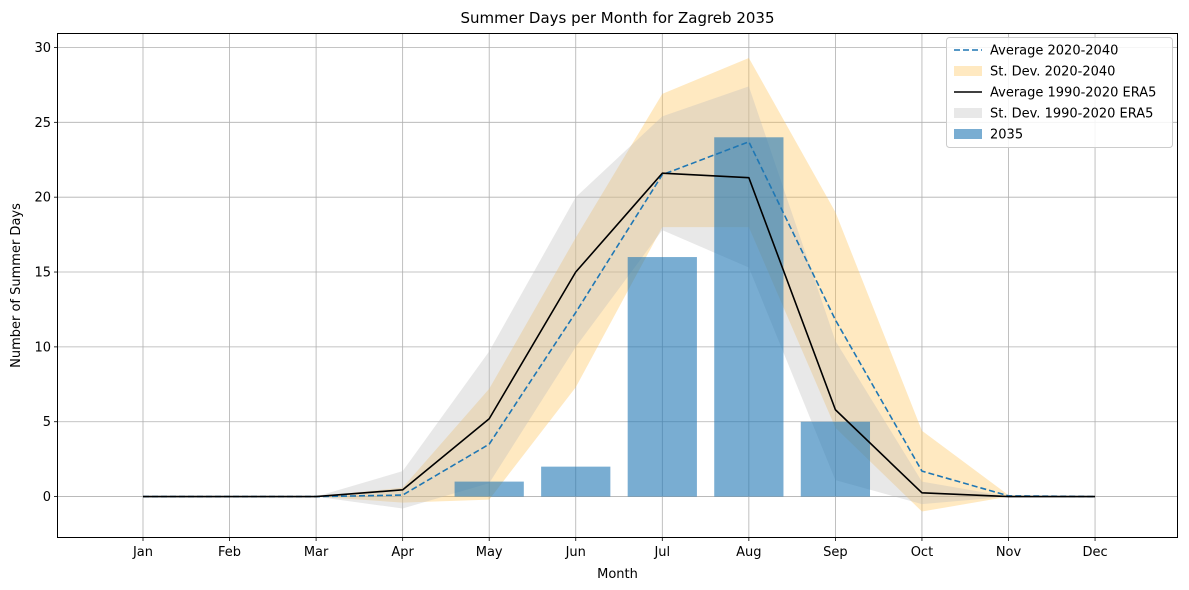  I want to click on y-tick-label: 20, so click(42, 198).